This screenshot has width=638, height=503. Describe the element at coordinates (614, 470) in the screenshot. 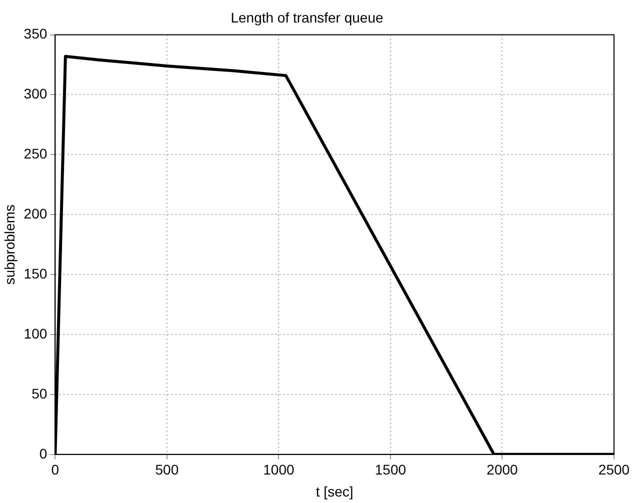

I see `x-tick-label: 2500` at that location.